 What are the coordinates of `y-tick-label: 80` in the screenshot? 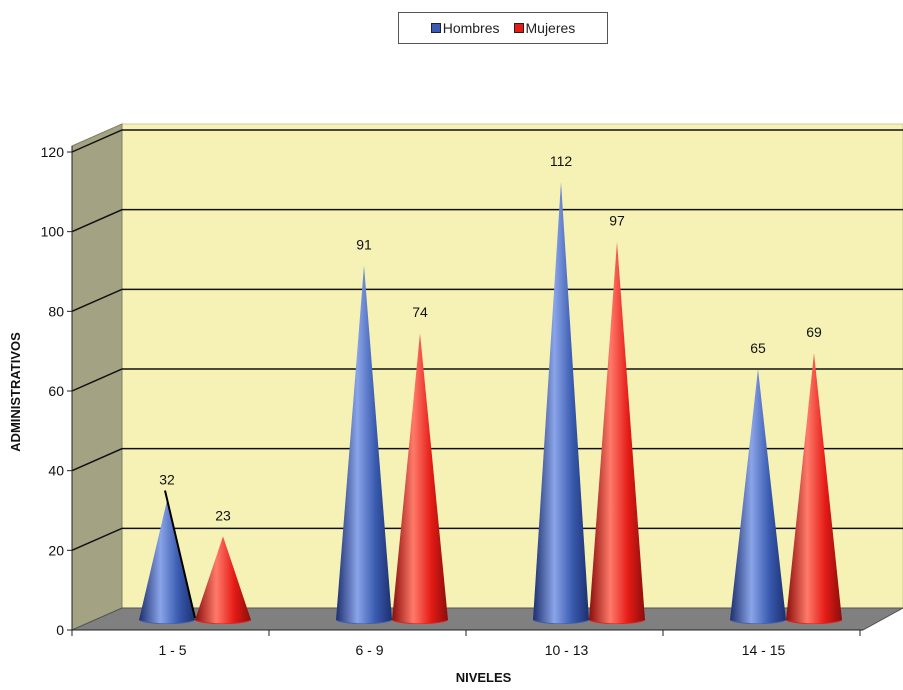 It's located at (56, 311).